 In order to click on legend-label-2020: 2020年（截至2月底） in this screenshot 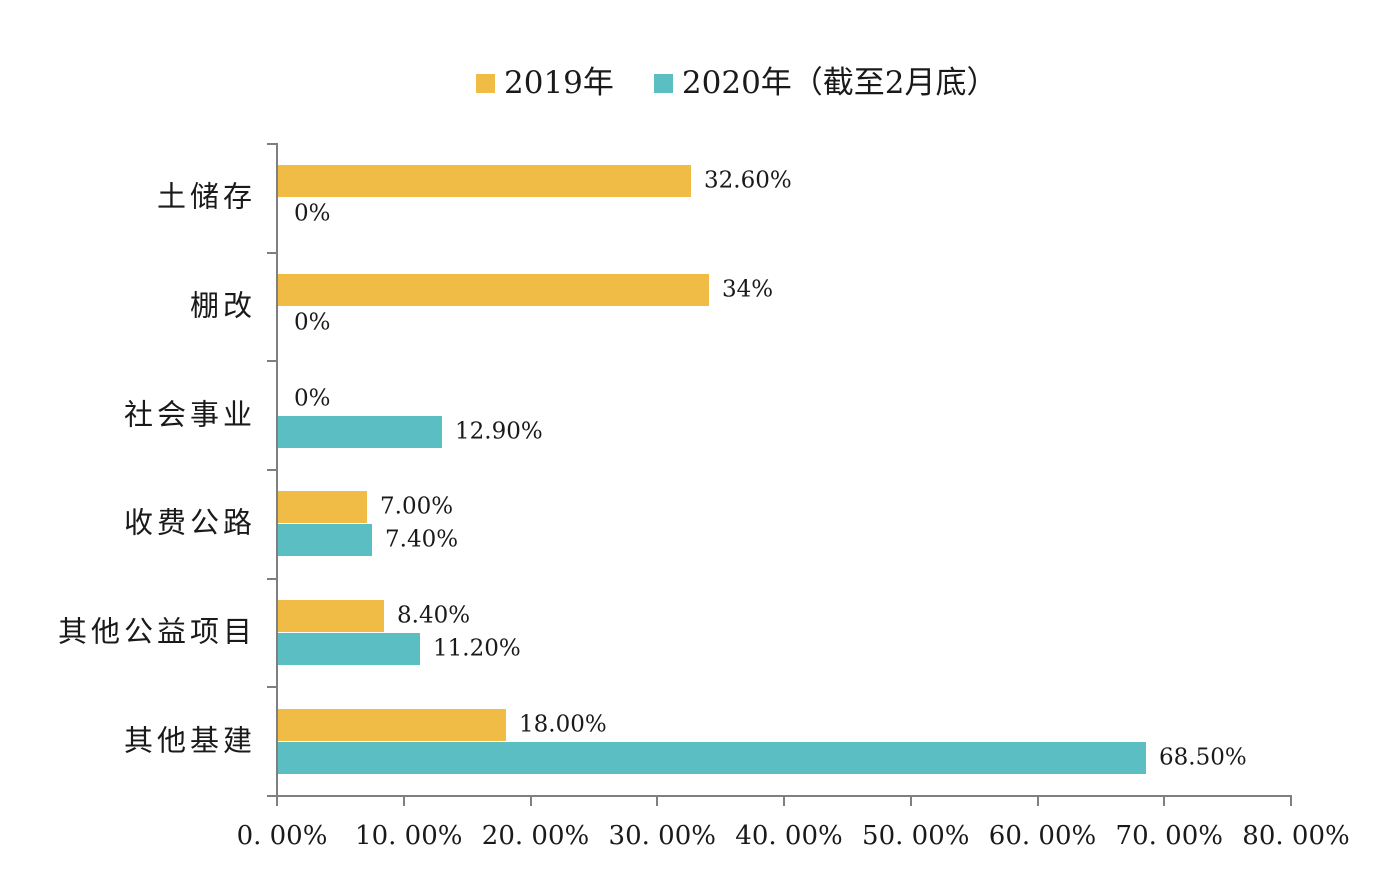, I will do `click(839, 83)`.